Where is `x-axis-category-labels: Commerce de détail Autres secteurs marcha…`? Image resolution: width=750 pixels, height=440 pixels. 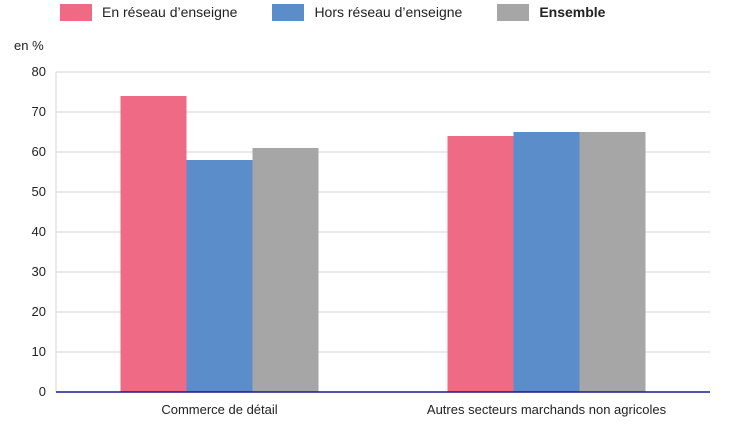
x-axis-category-labels: Commerce de détail Autres secteurs marcha… is located at coordinates (413, 409).